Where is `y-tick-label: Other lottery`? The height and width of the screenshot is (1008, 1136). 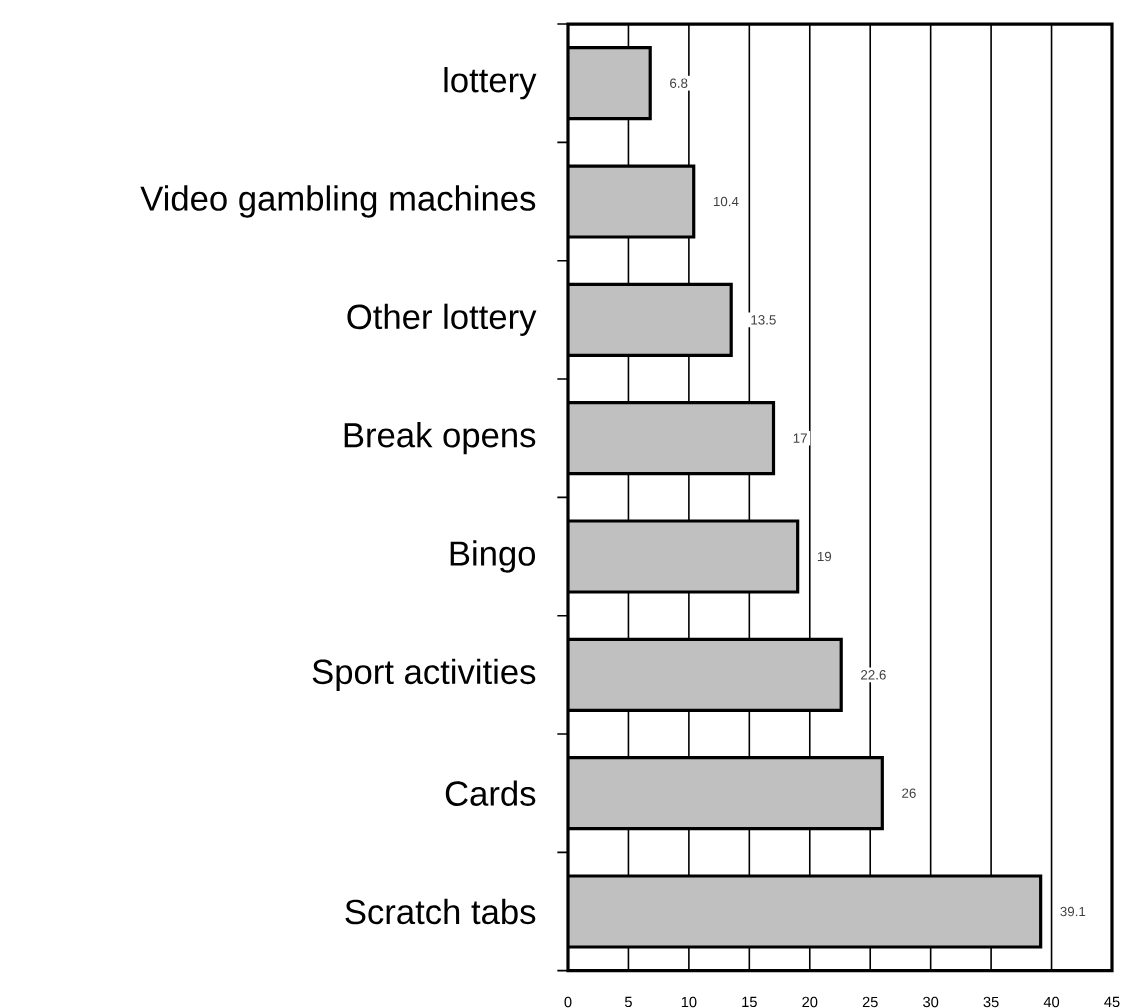
y-tick-label: Other lottery is located at coordinates (442, 320).